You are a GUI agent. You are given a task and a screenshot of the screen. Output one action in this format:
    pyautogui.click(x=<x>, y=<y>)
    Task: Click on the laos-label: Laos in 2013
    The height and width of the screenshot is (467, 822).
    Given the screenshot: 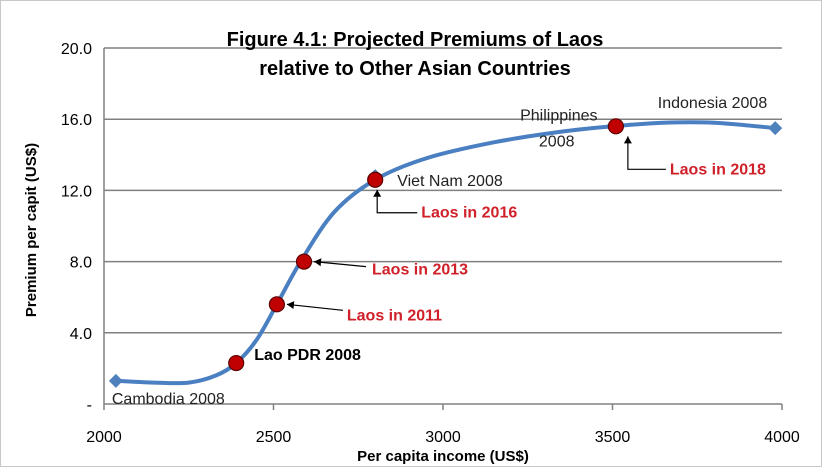 What is the action you would take?
    pyautogui.click(x=420, y=270)
    